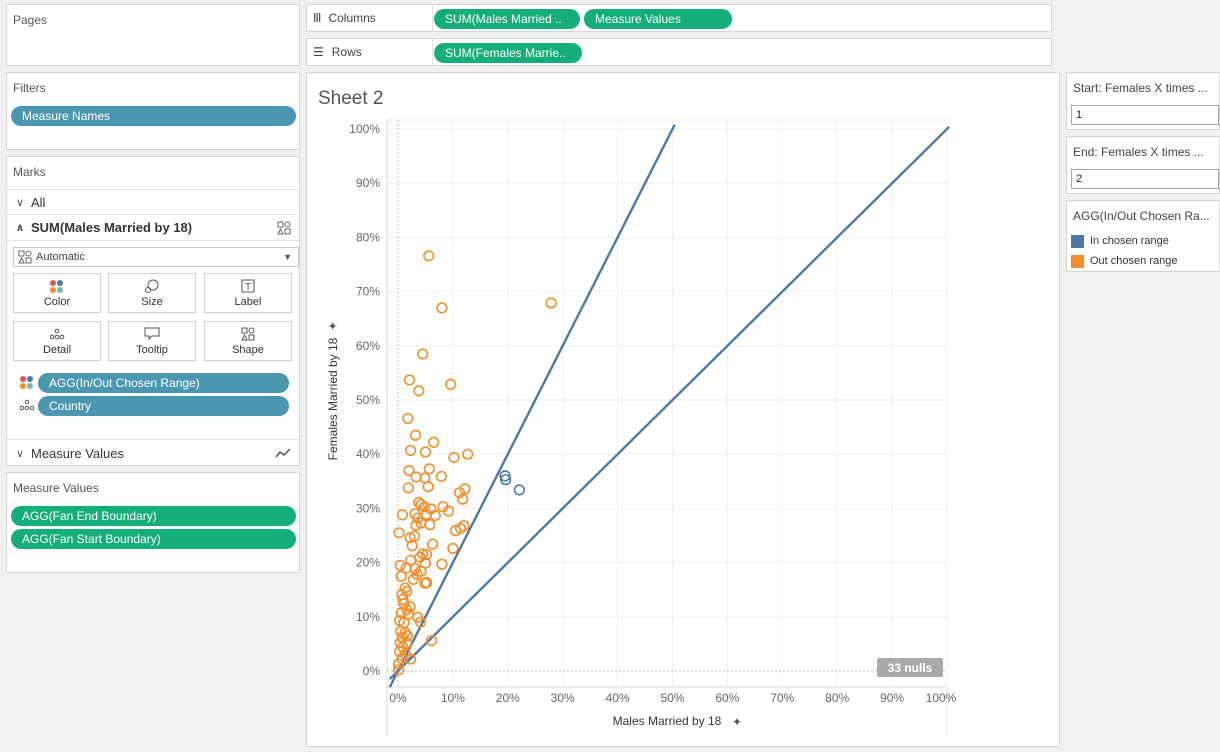 The height and width of the screenshot is (752, 1220). Describe the element at coordinates (29, 88) in the screenshot. I see `filters-title: Filters` at that location.